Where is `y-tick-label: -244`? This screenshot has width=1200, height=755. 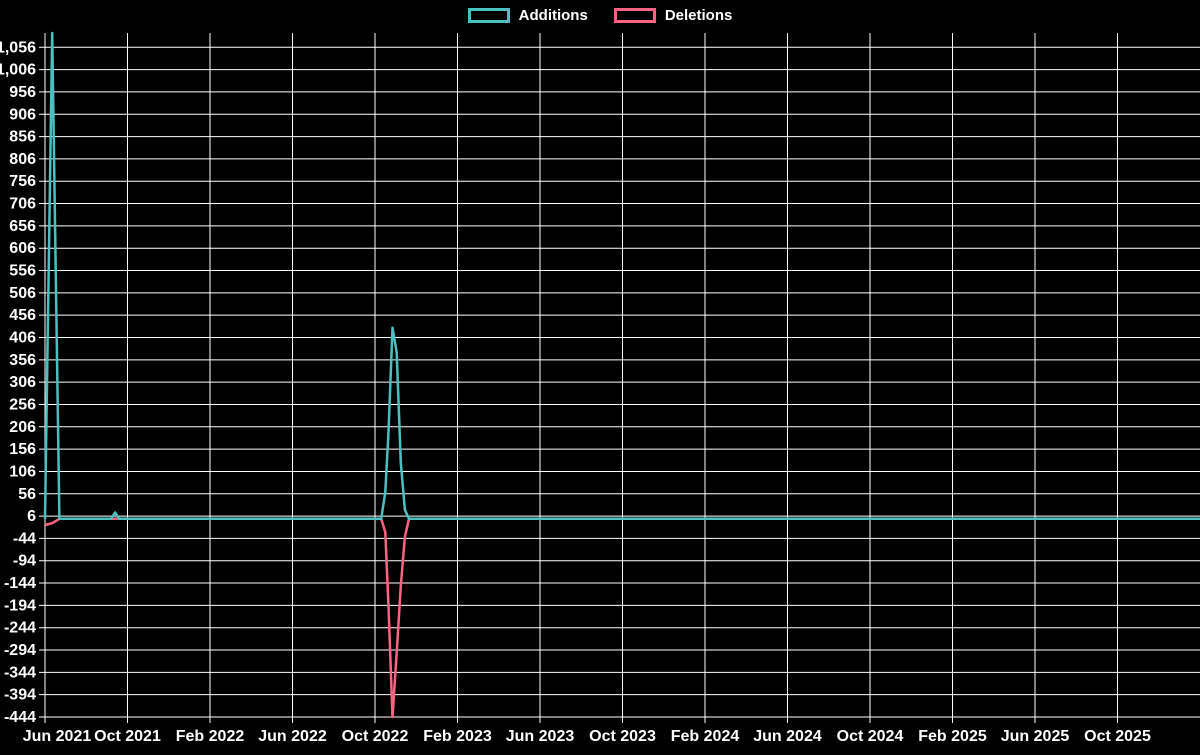
y-tick-label: -244 is located at coordinates (20, 628).